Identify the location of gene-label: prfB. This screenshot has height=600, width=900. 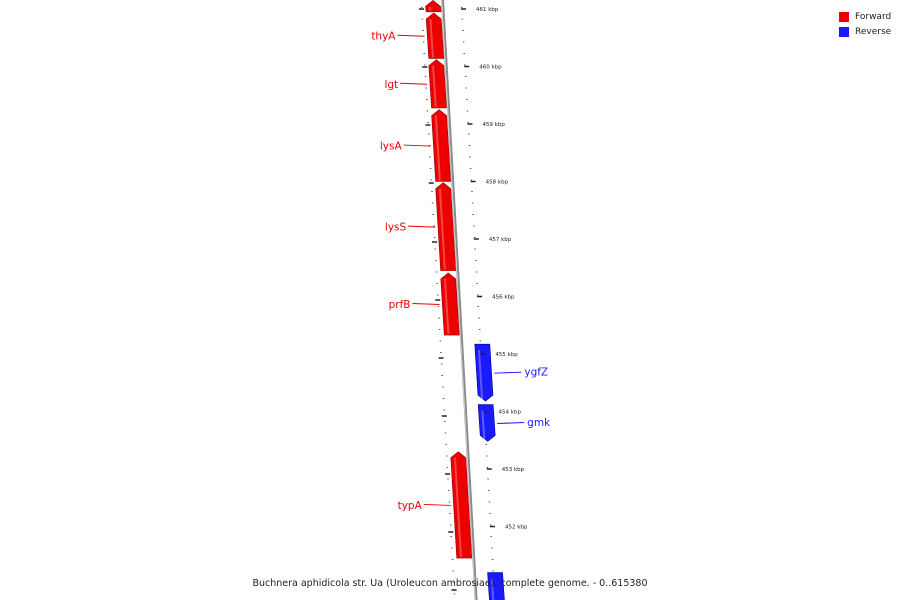
(400, 305).